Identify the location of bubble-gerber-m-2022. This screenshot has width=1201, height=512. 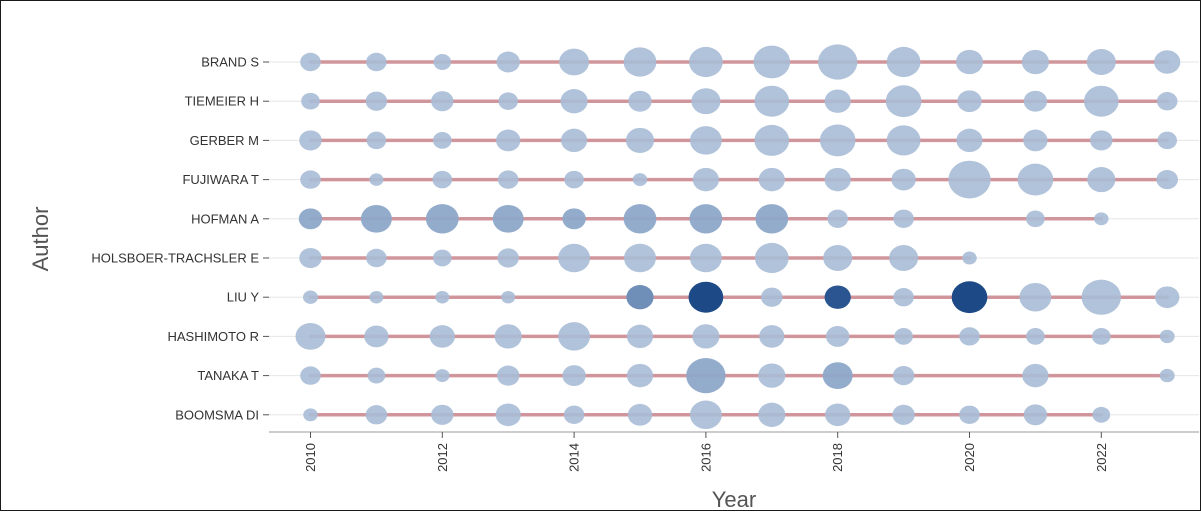
(1101, 140).